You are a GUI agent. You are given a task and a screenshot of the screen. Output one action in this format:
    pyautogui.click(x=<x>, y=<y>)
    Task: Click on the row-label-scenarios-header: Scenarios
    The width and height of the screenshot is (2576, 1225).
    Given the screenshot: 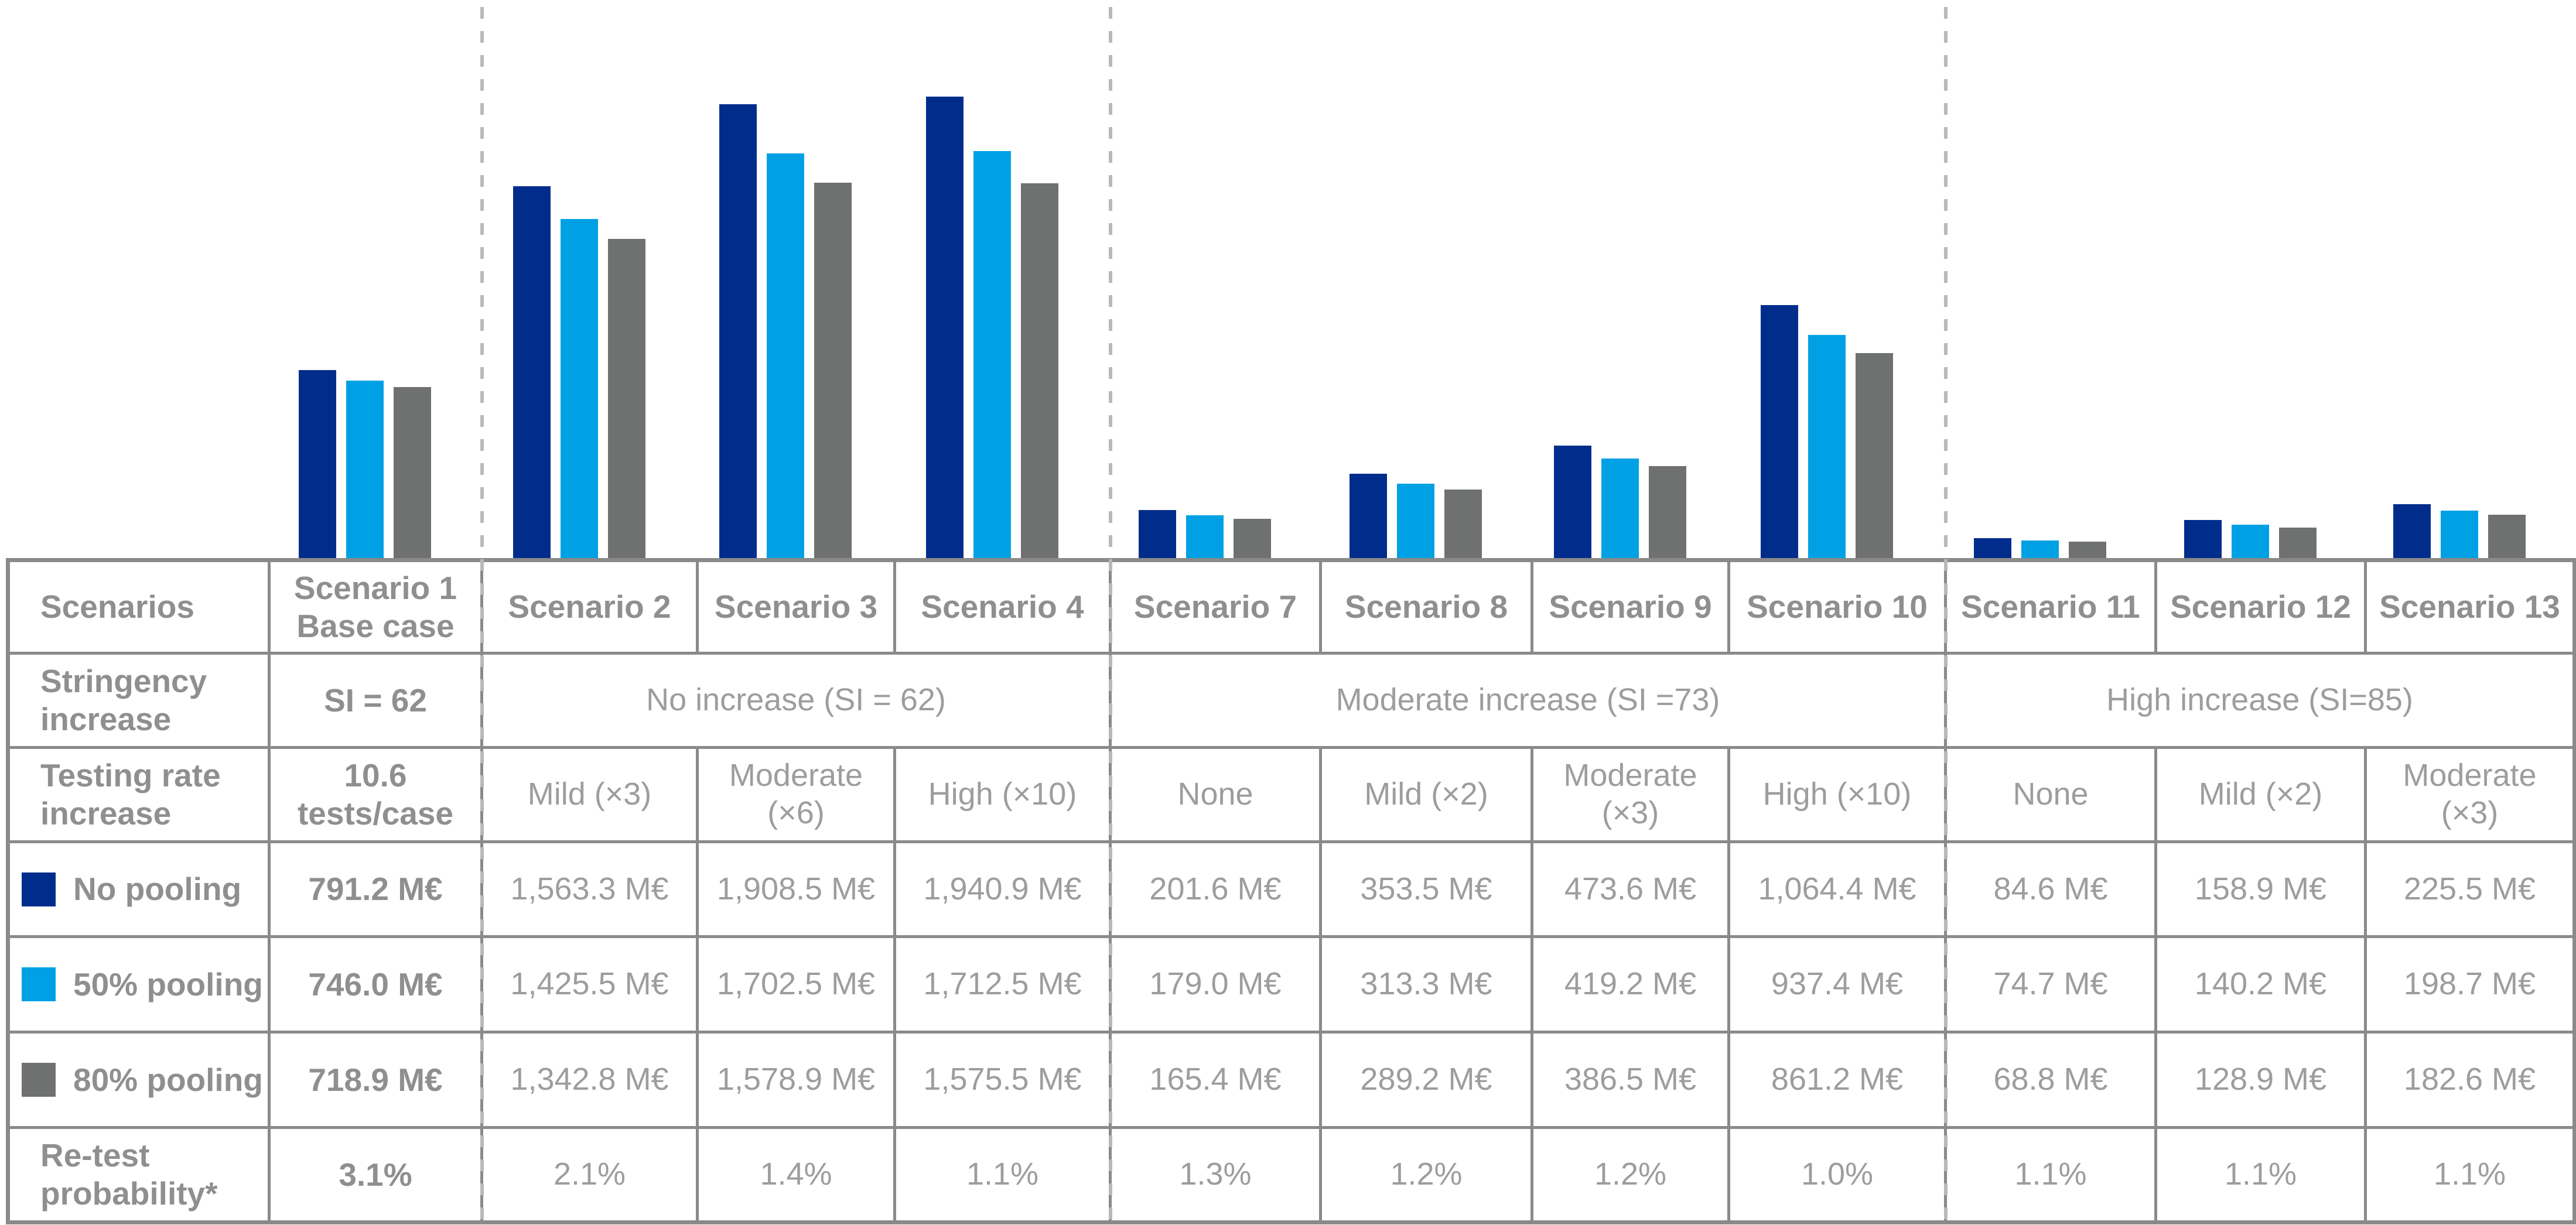 What is the action you would take?
    pyautogui.click(x=139, y=607)
    